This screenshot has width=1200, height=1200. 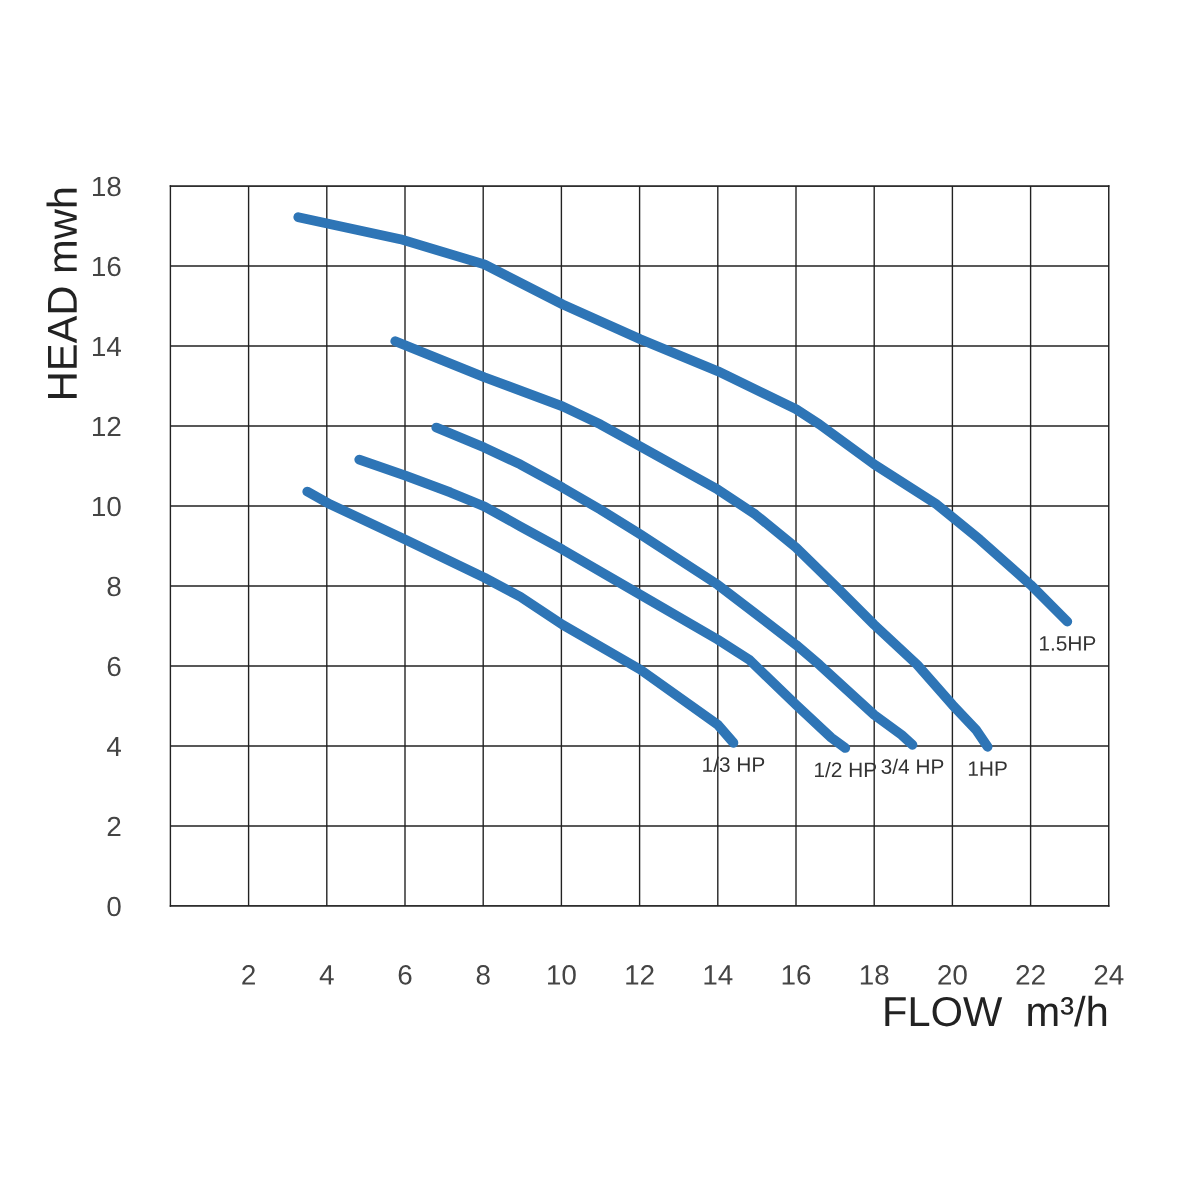 I want to click on y-tick-label: 0, so click(x=114, y=906).